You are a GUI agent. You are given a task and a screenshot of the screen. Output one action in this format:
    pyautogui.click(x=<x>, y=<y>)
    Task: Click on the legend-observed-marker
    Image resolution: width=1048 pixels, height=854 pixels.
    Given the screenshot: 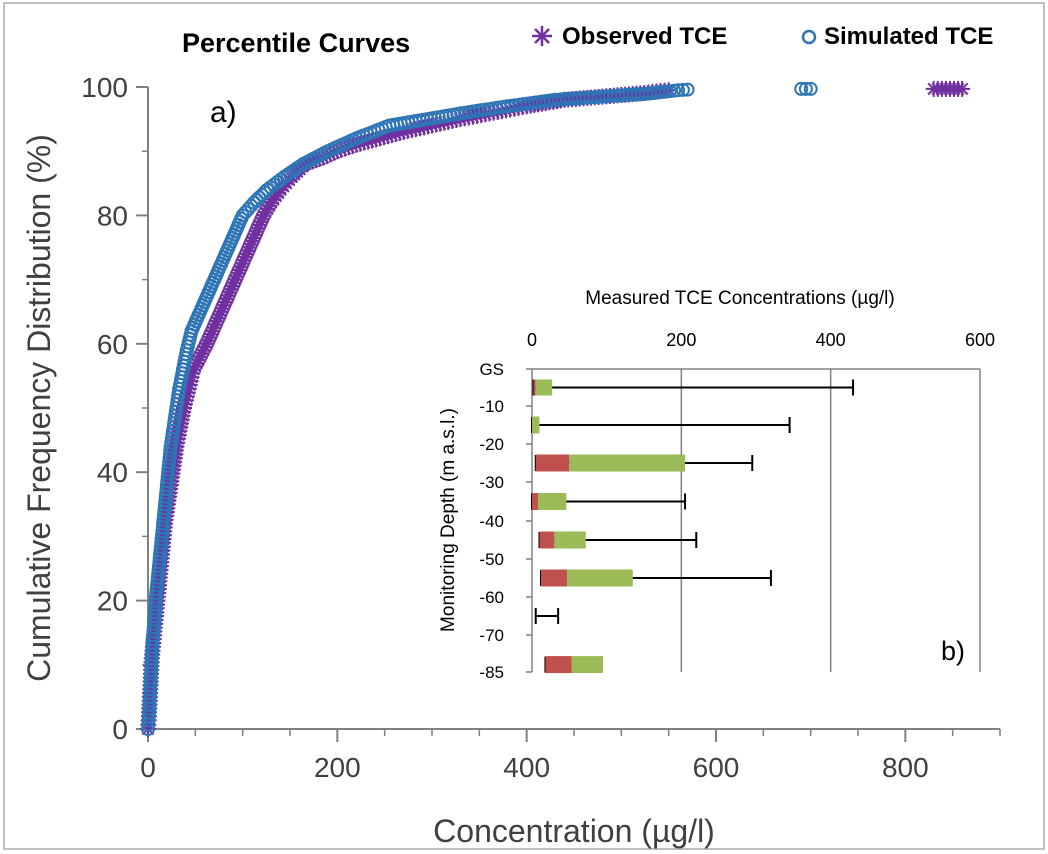 What is the action you would take?
    pyautogui.click(x=542, y=36)
    